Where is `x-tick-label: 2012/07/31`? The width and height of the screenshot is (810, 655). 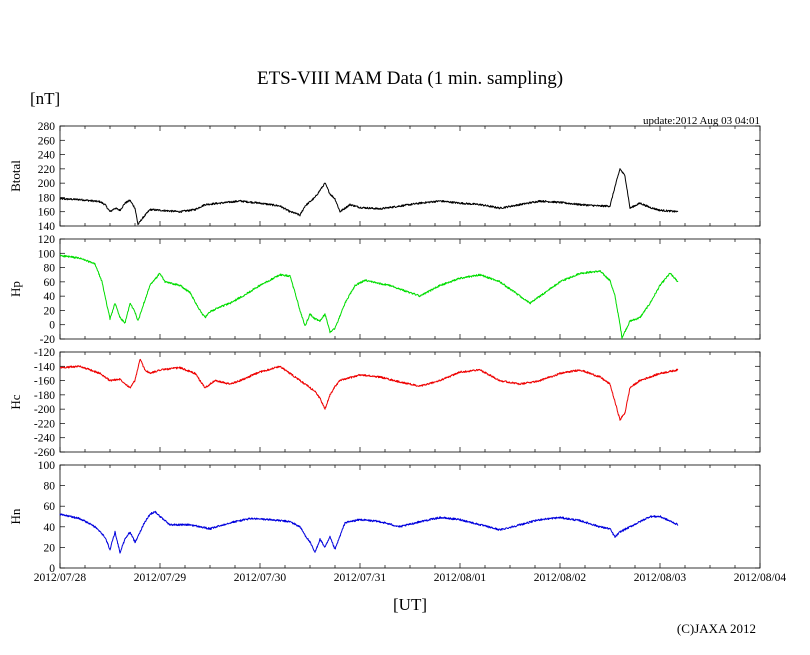 x-tick-label: 2012/07/31 is located at coordinates (360, 578).